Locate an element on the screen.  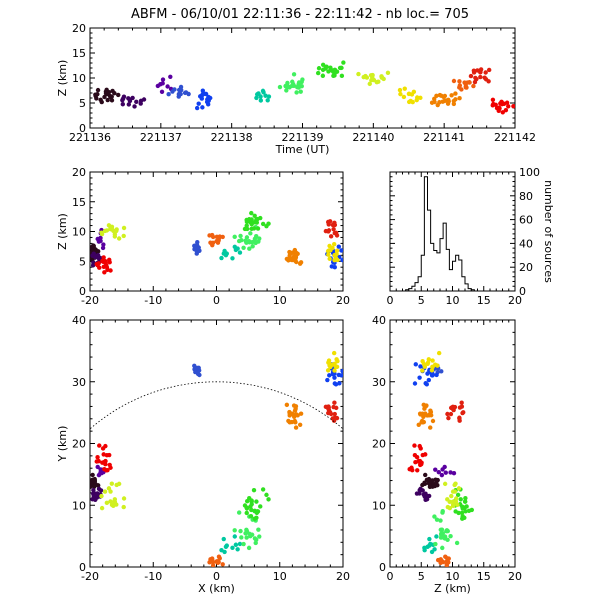
x-z-ytick-label: 20 is located at coordinates (79, 172).